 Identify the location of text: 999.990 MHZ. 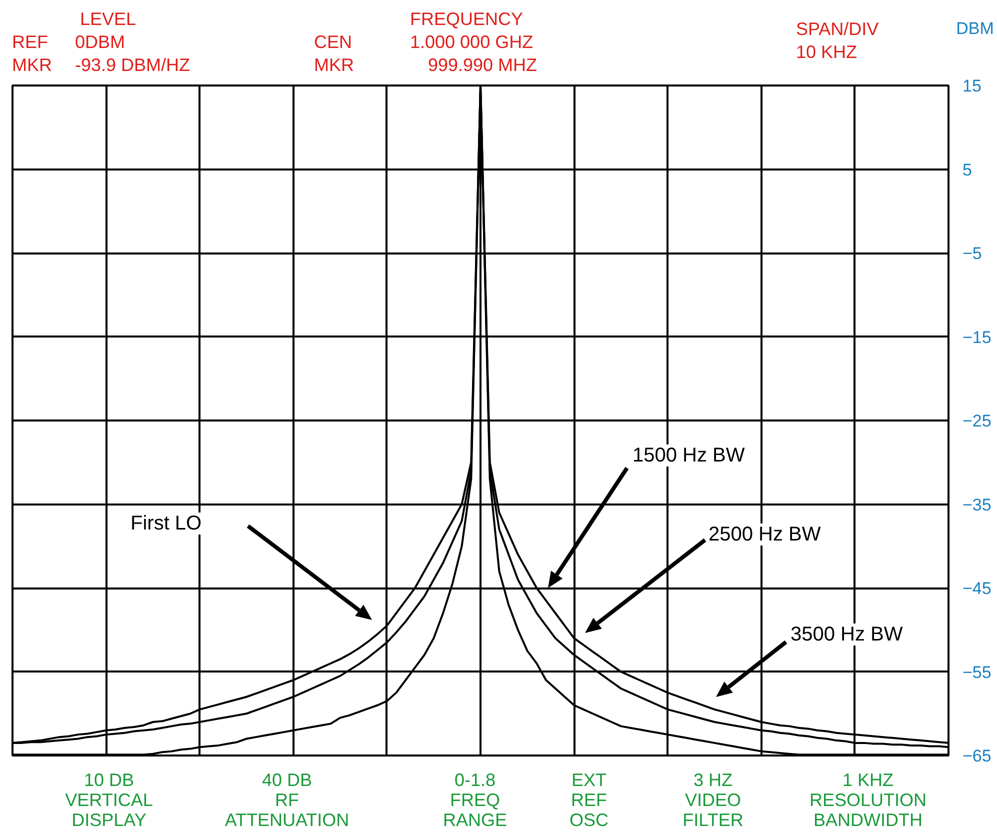
(482, 65).